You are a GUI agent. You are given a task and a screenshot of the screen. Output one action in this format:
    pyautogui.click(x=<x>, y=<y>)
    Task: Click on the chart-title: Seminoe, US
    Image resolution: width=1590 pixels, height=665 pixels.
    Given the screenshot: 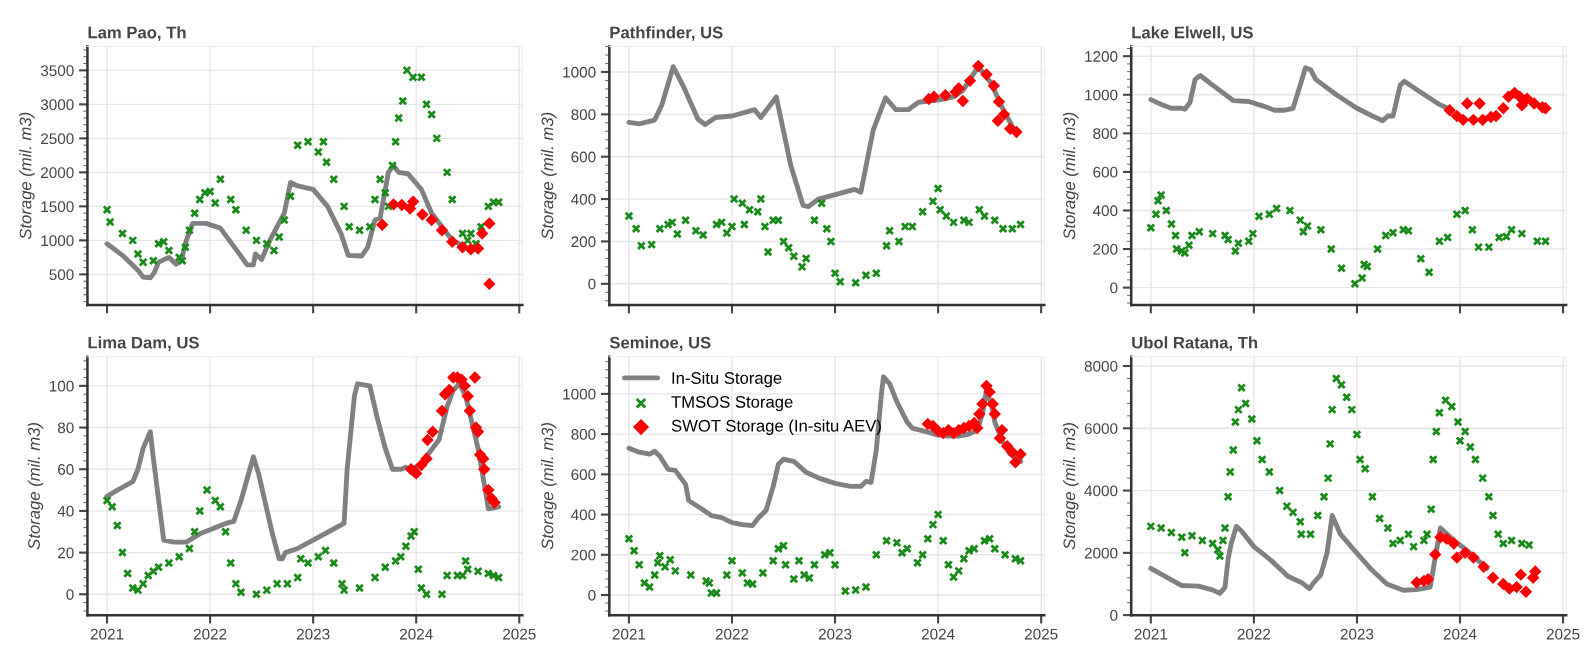 What is the action you would take?
    pyautogui.click(x=660, y=343)
    